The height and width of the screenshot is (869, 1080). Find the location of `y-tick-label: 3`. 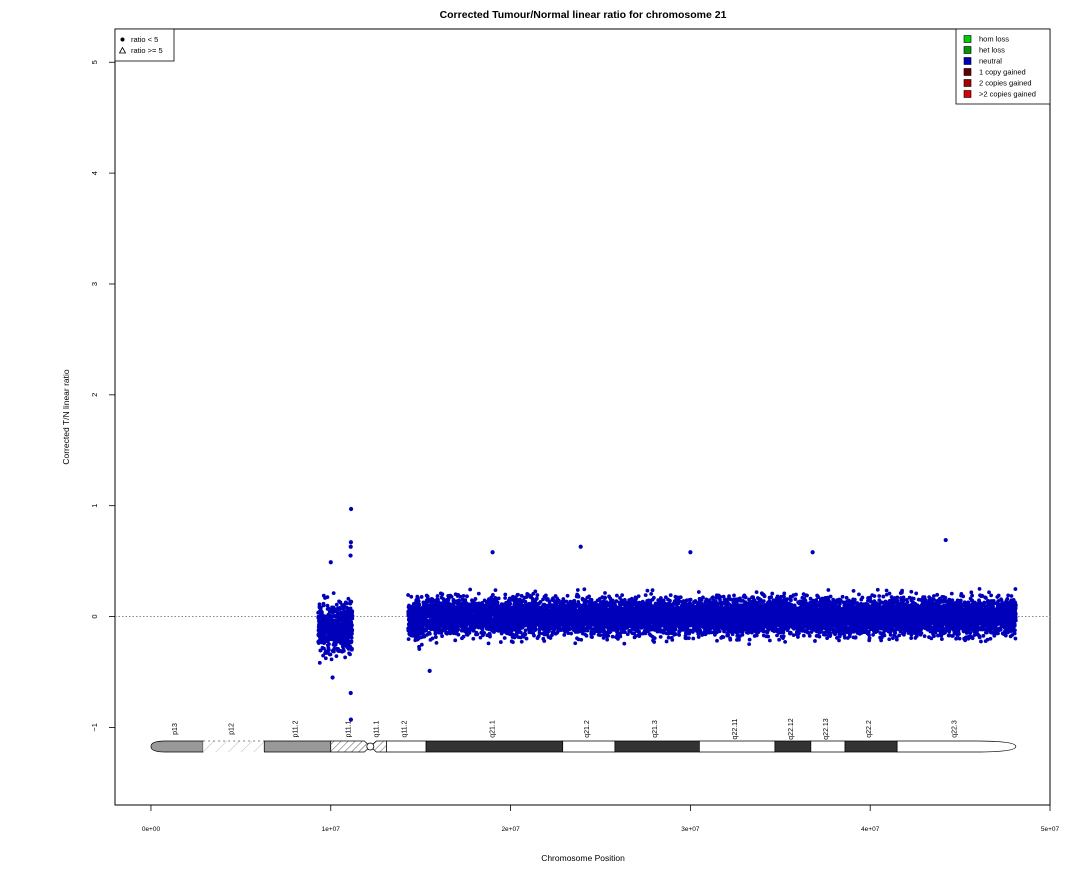

y-tick-label: 3 is located at coordinates (94, 284).